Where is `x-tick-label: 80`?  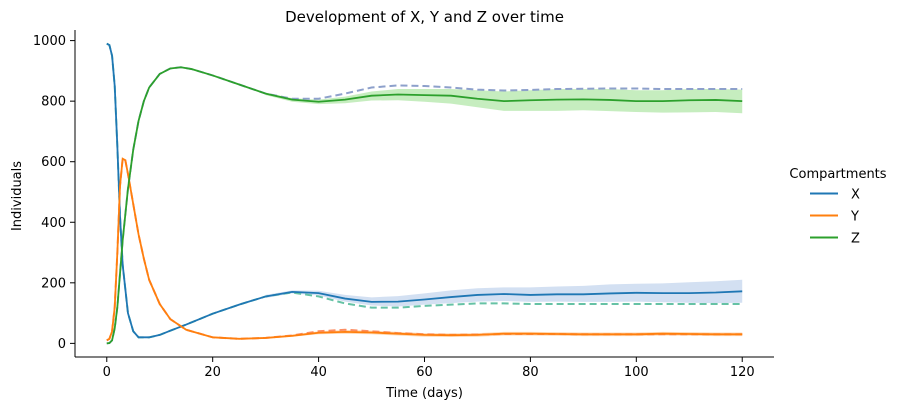
x-tick-label: 80 is located at coordinates (530, 372).